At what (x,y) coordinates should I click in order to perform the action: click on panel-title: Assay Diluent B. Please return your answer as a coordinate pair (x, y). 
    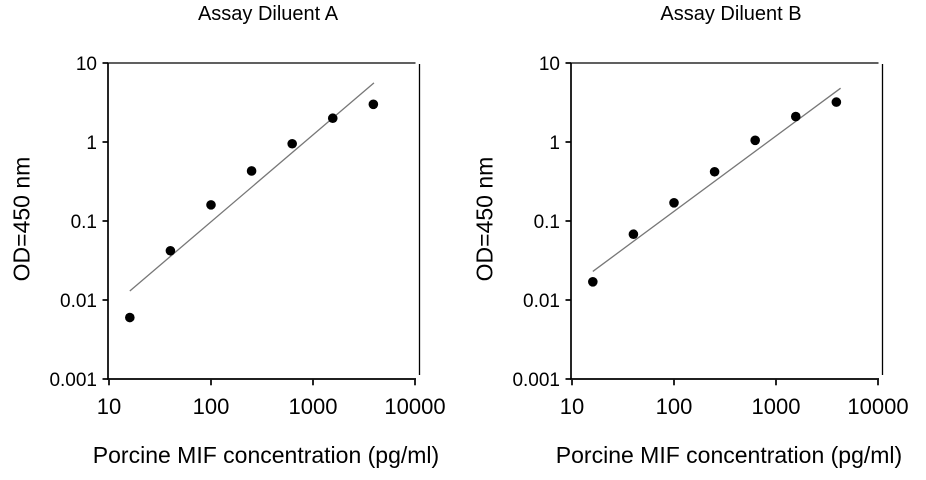
    Looking at the image, I should click on (731, 14).